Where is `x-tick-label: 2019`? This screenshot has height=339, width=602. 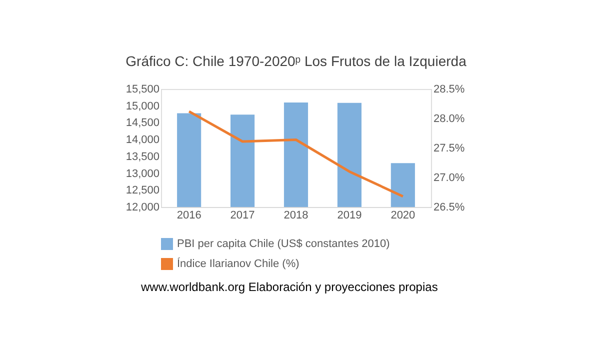
x-tick-label: 2019 is located at coordinates (349, 216).